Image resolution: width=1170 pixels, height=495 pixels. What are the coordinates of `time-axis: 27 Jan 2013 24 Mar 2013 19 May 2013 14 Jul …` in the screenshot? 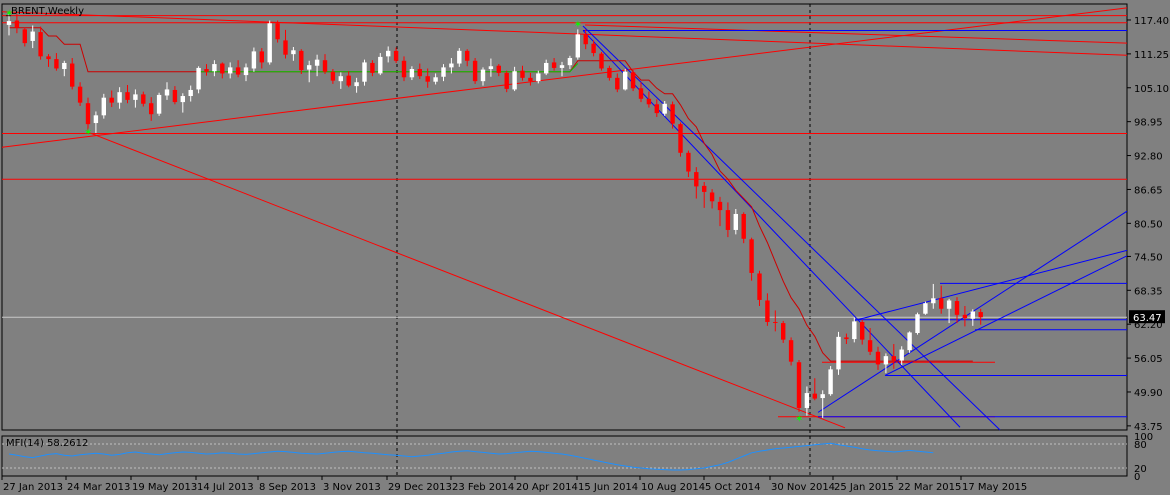 It's located at (514, 484).